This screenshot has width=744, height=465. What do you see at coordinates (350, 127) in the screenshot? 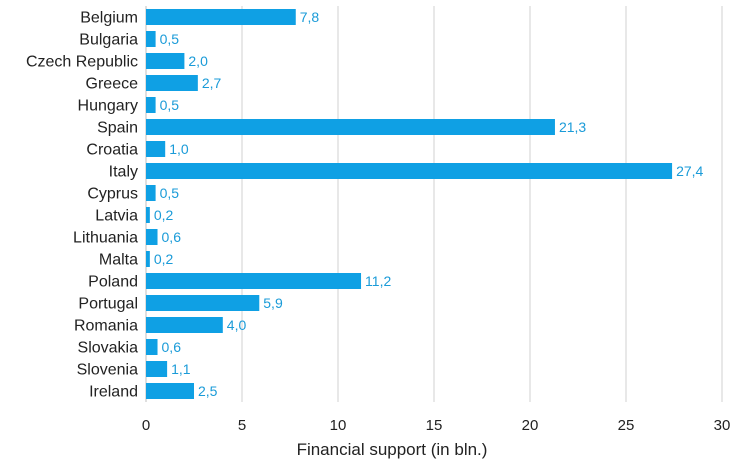
I see `bar-spain` at bounding box center [350, 127].